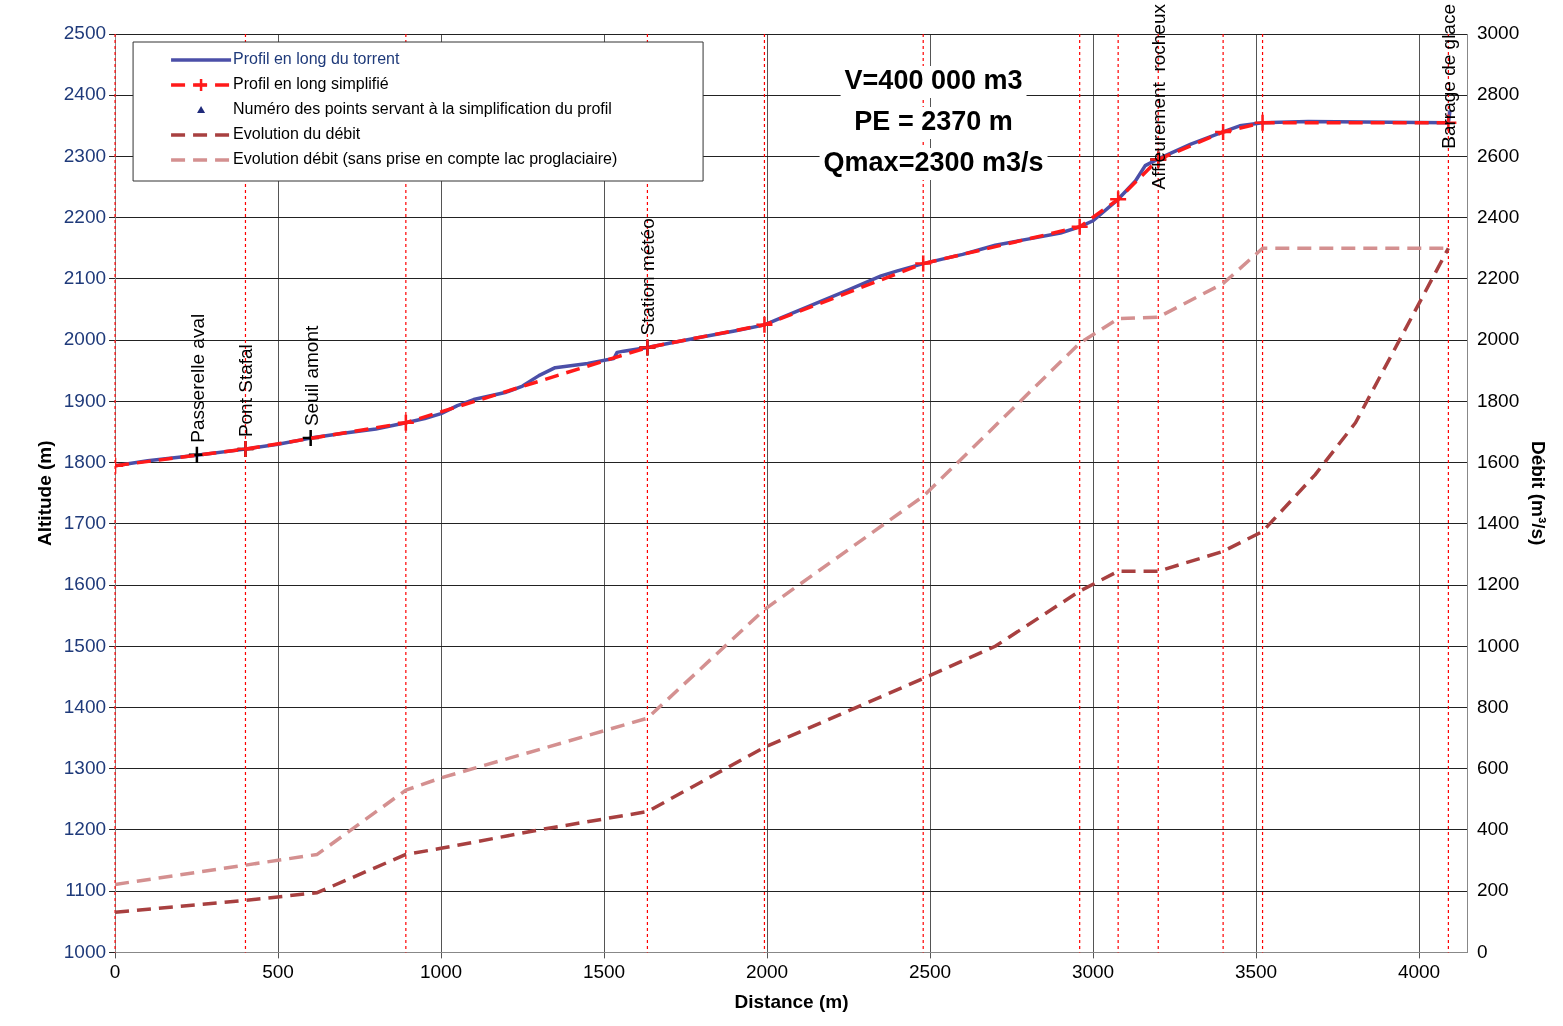 This screenshot has width=1563, height=1026. Describe the element at coordinates (1498, 339) in the screenshot. I see `y2-tick-label: 2000` at that location.